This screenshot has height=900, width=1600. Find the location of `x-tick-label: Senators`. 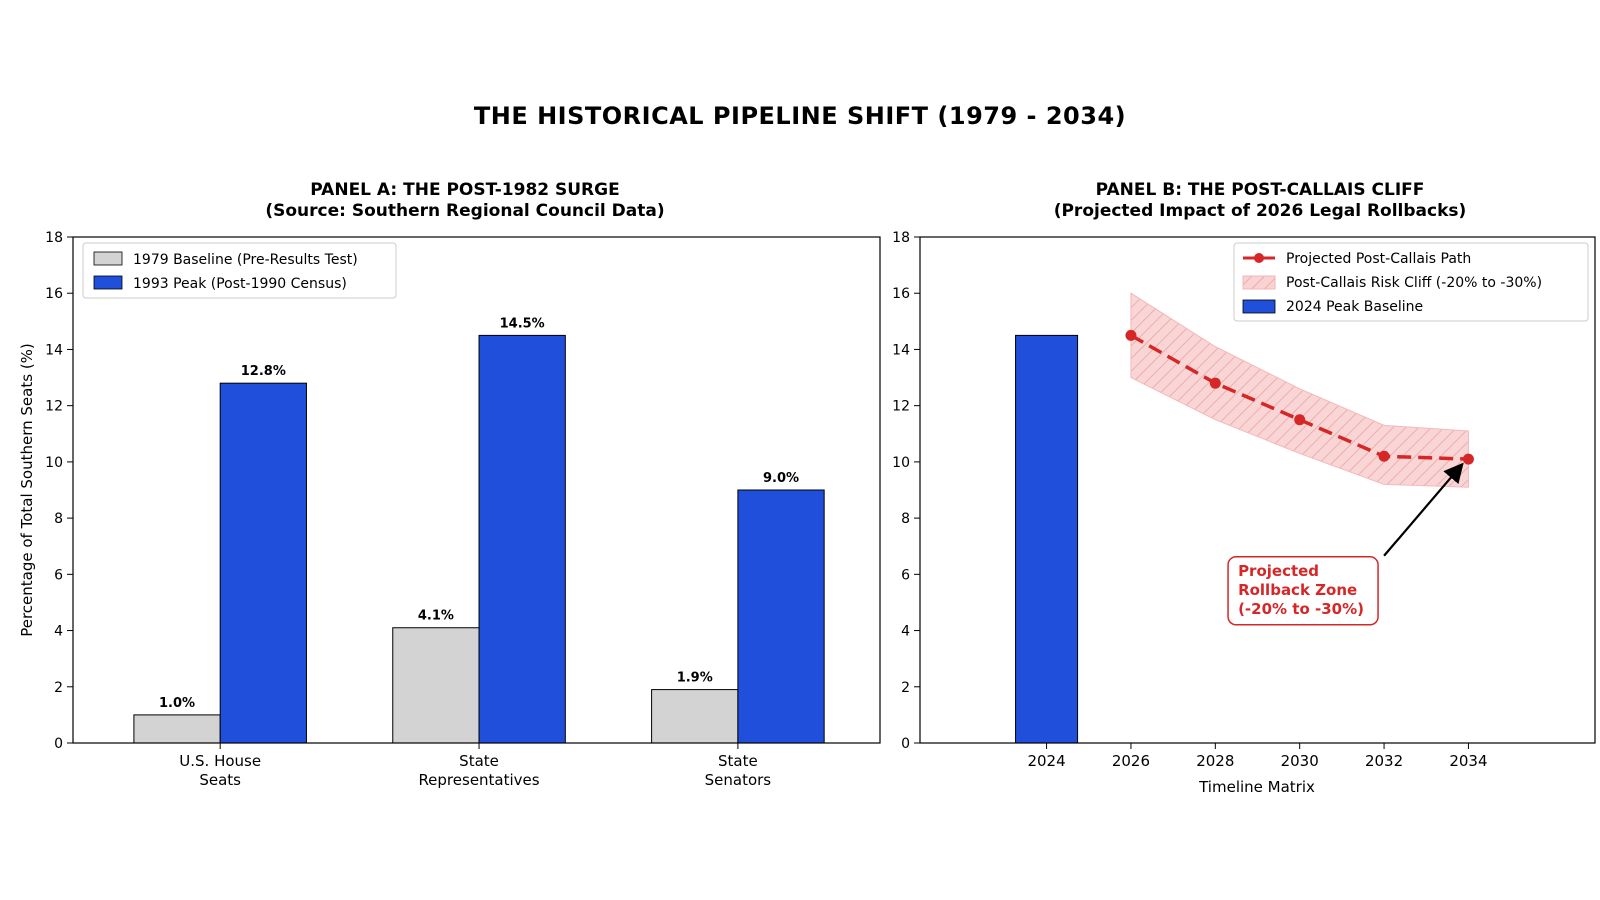

x-tick-label: Senators is located at coordinates (738, 780).